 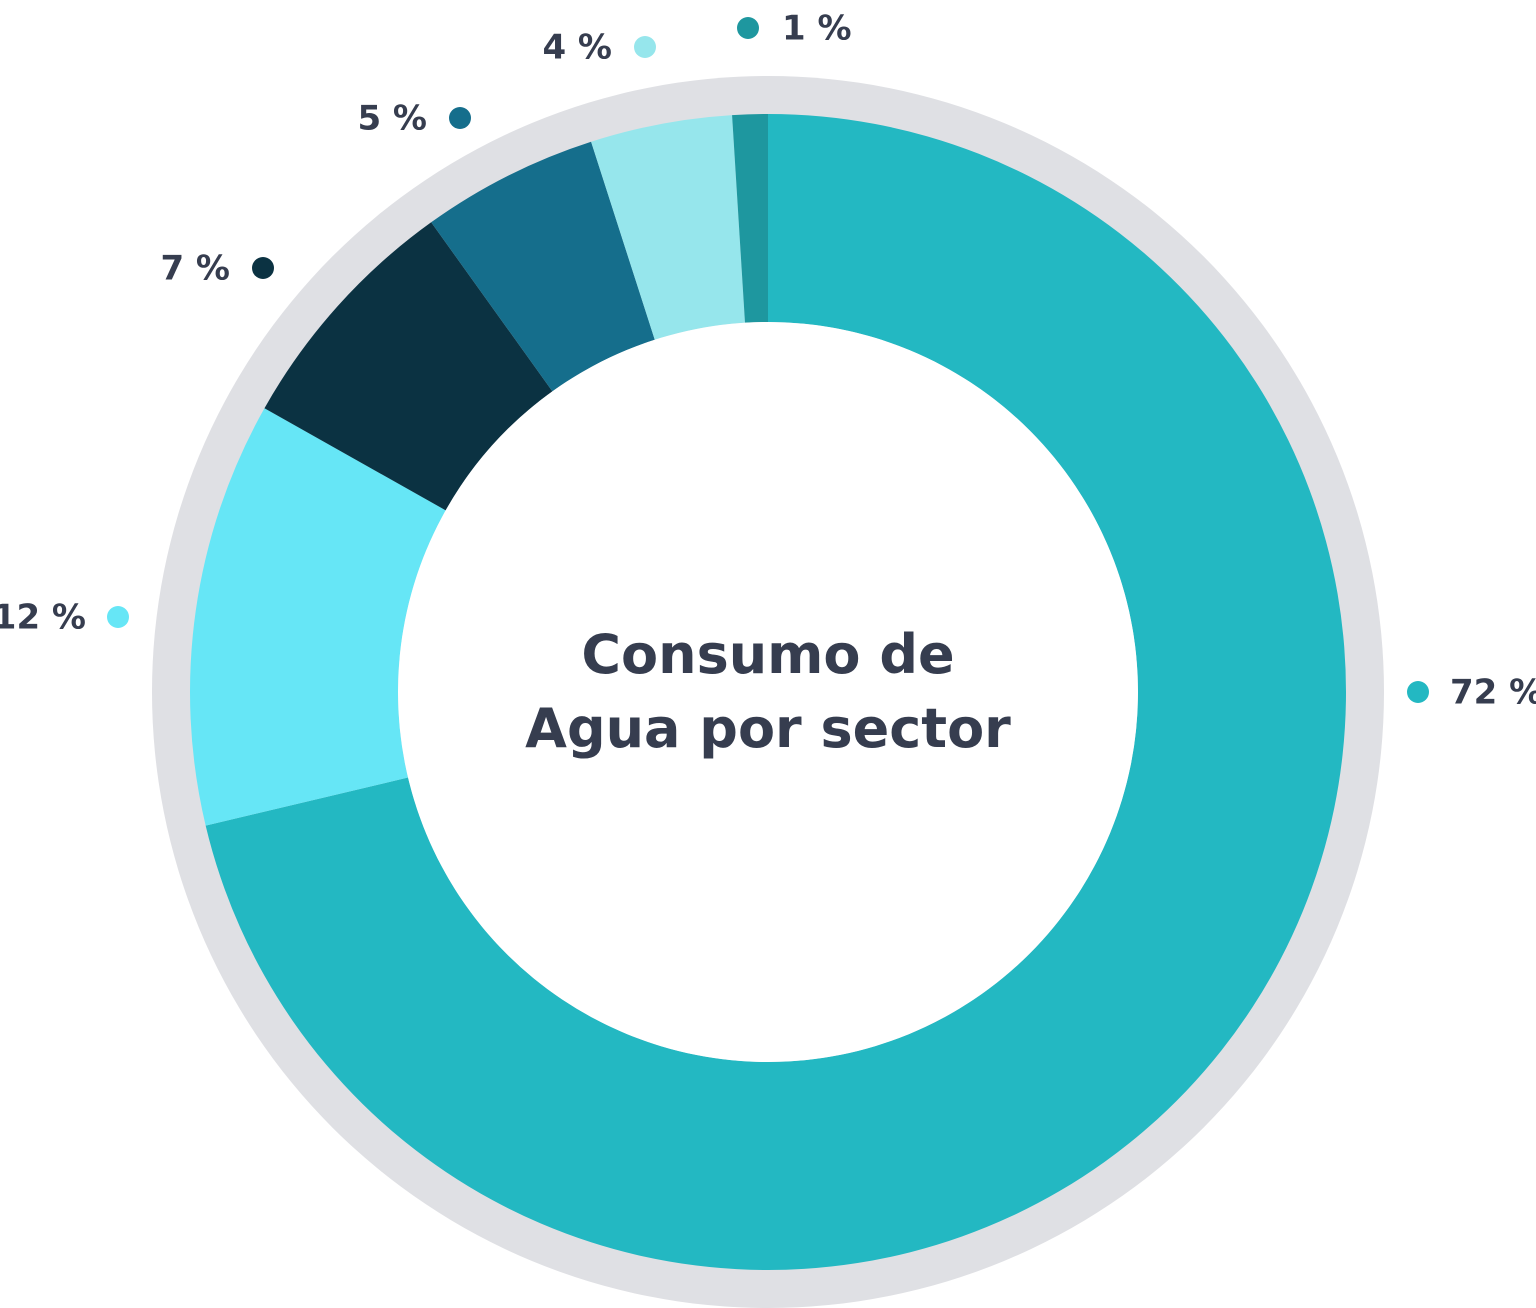 What do you see at coordinates (43, 618) in the screenshot?
I see `data-label: 12 %` at bounding box center [43, 618].